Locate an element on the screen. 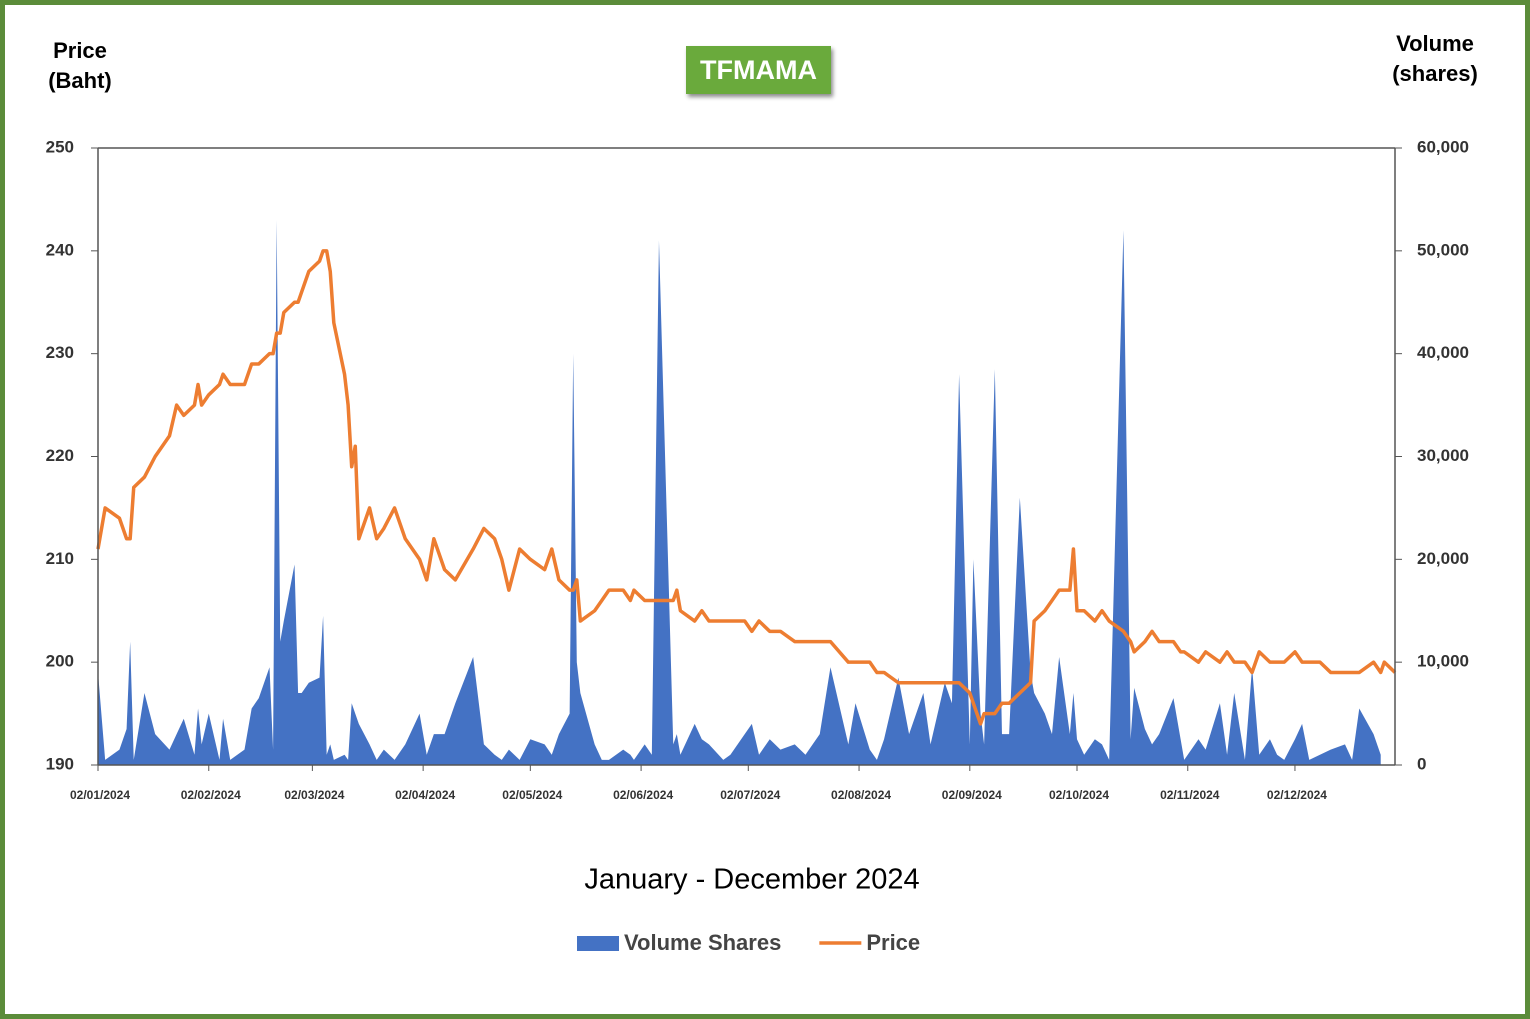  y2-tick-label: 50,000 is located at coordinates (1443, 249).